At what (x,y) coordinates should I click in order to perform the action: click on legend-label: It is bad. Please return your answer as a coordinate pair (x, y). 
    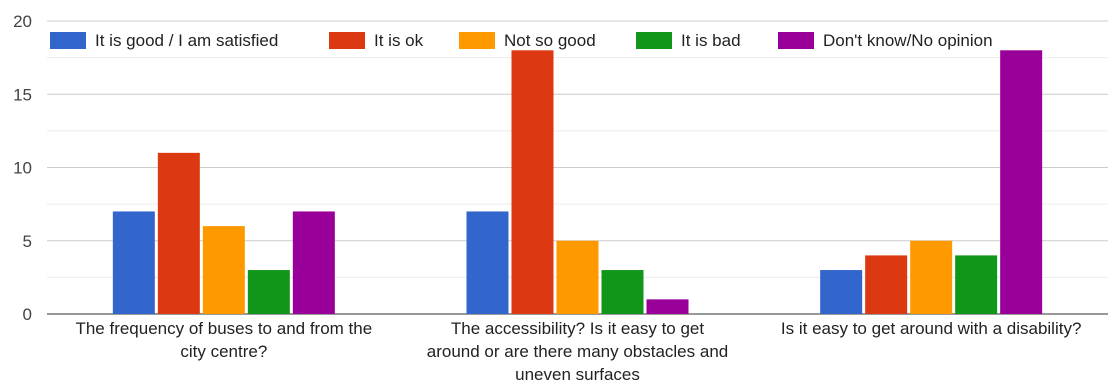
    Looking at the image, I should click on (711, 40).